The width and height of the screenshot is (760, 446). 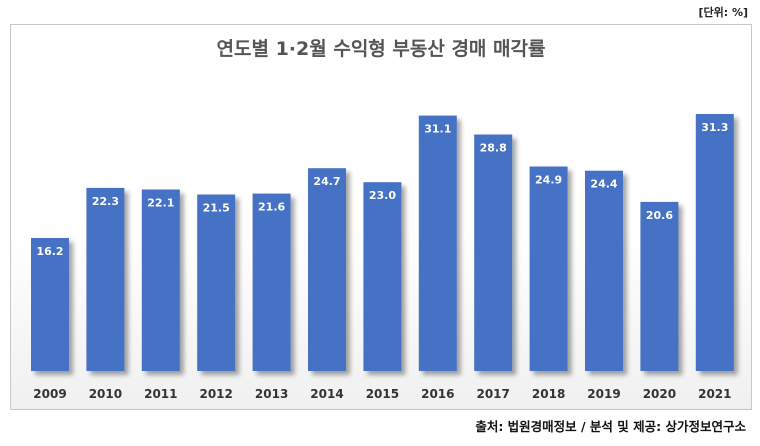 What do you see at coordinates (381, 49) in the screenshot?
I see `chart-title: 연도별 1·2월 수익형 부동산 경매 매각률` at bounding box center [381, 49].